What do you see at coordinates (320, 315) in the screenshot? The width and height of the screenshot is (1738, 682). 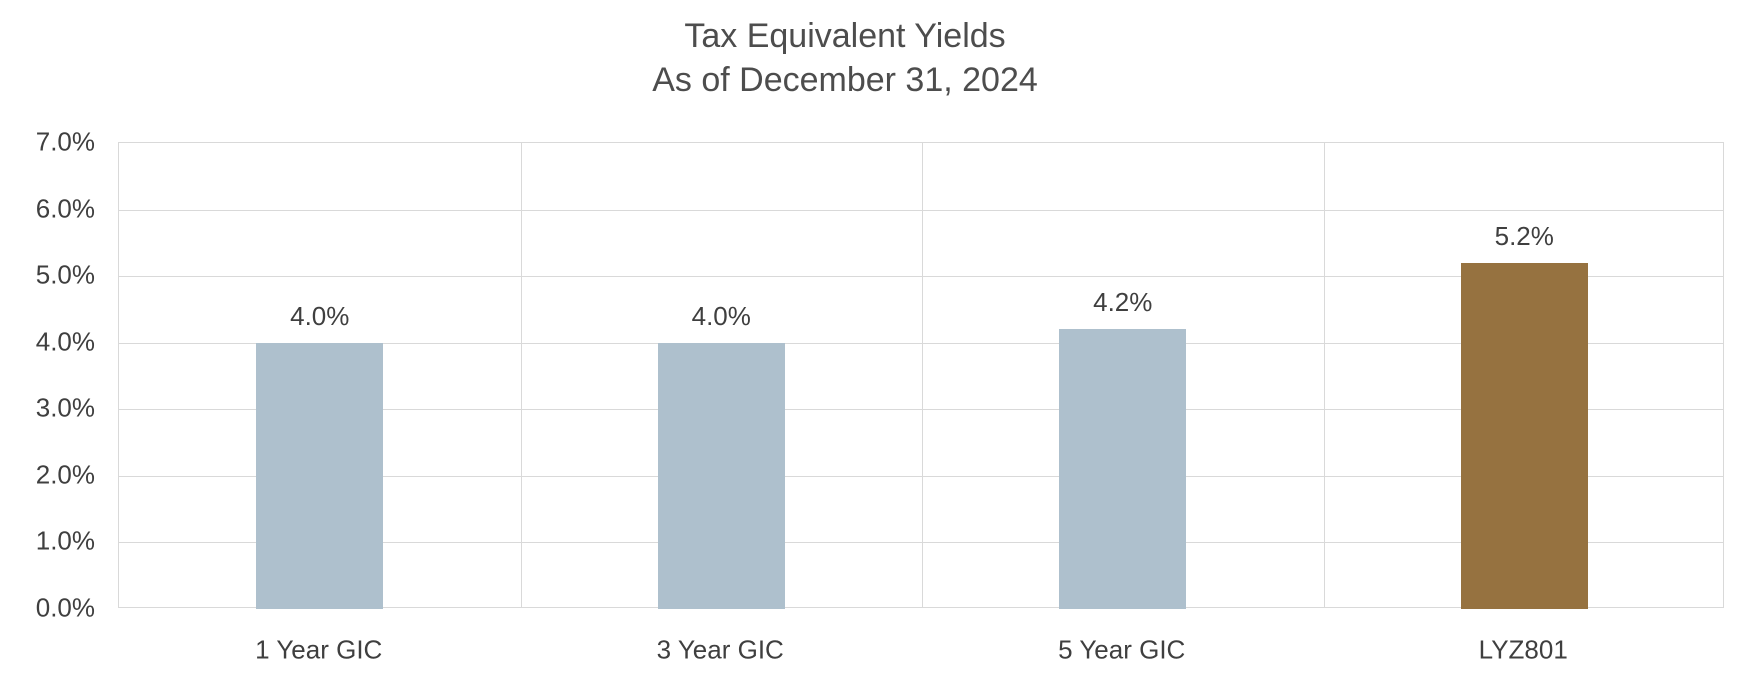 I see `bar-value-label-1-year-gic: 4.0%` at bounding box center [320, 315].